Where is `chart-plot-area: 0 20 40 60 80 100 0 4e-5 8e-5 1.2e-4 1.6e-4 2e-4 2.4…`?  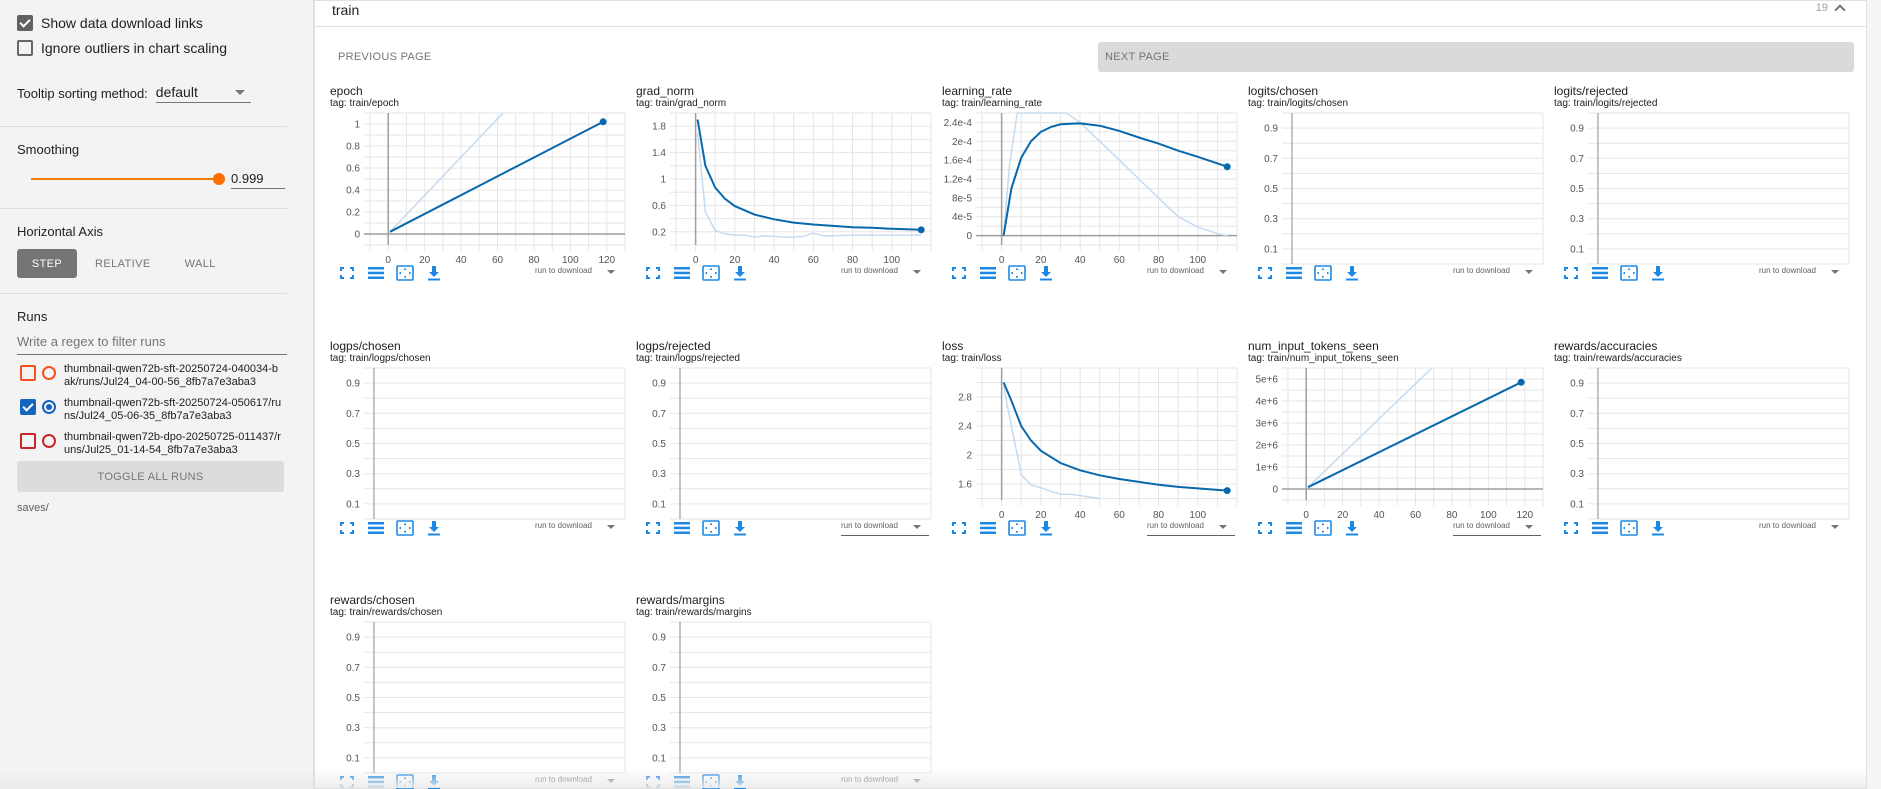
chart-plot-area: 0 20 40 60 80 100 0 4e-5 8e-5 1.2e-4 1.6e-4 2e-4 2.4… is located at coordinates (1092, 189).